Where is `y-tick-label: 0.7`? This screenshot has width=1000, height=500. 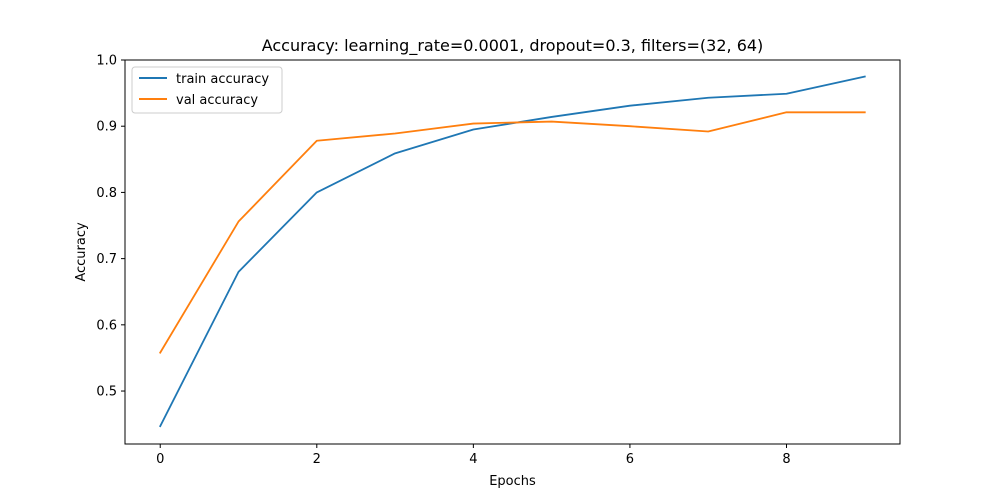 y-tick-label: 0.7 is located at coordinates (106, 259).